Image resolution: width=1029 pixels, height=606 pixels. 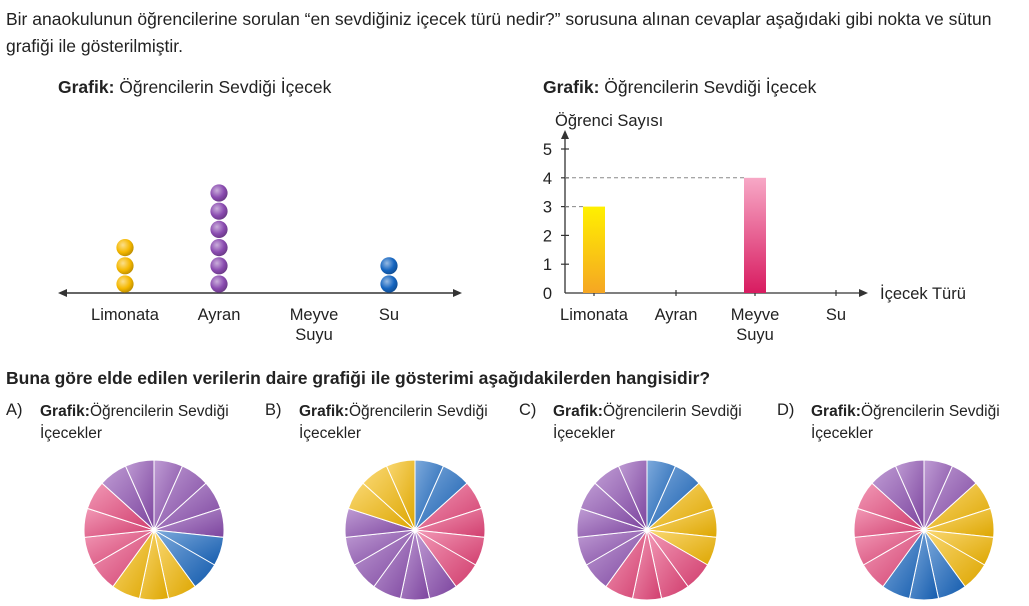 I want to click on bar-y-tick-label: 0, so click(x=547, y=294).